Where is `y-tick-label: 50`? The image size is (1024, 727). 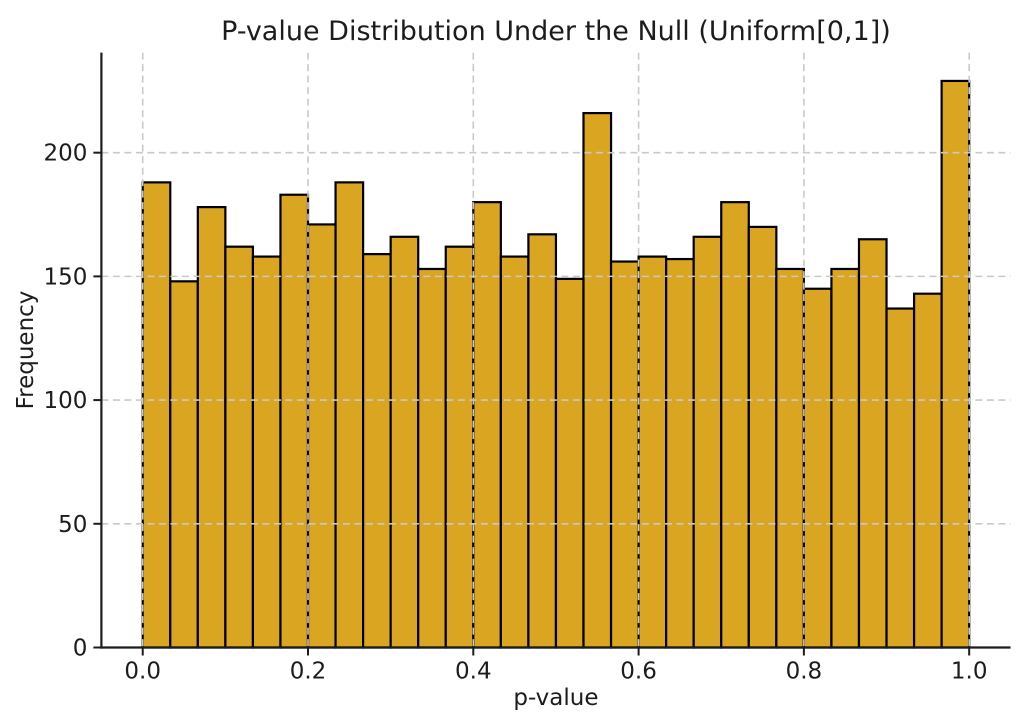 y-tick-label: 50 is located at coordinates (72, 525).